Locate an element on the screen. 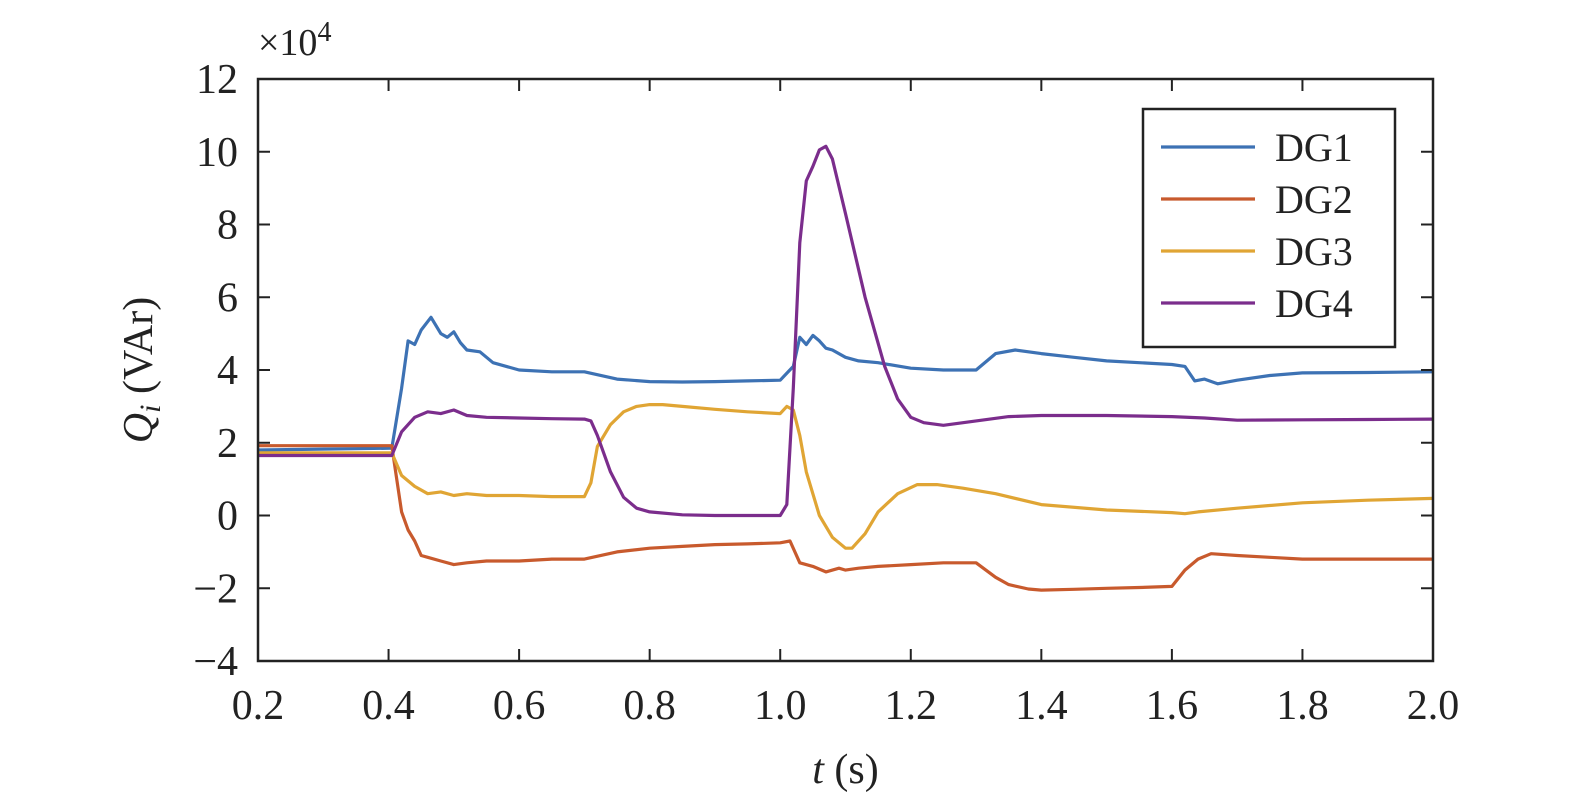  y-tick-label: 2 is located at coordinates (227, 444).